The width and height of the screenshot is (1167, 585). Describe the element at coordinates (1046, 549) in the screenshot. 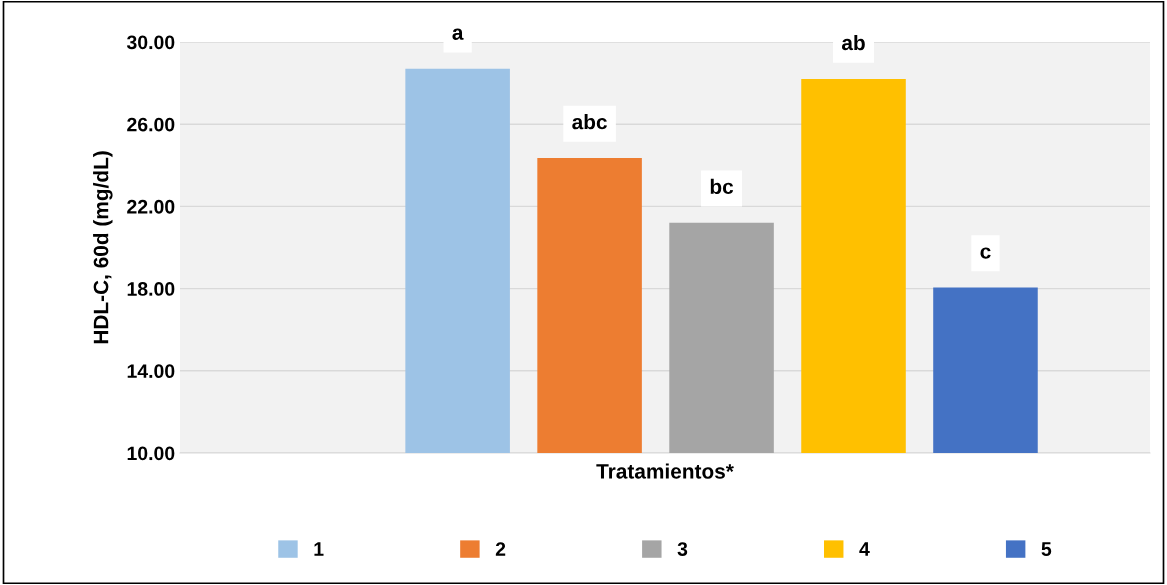

I see `legend-label: 5` at that location.